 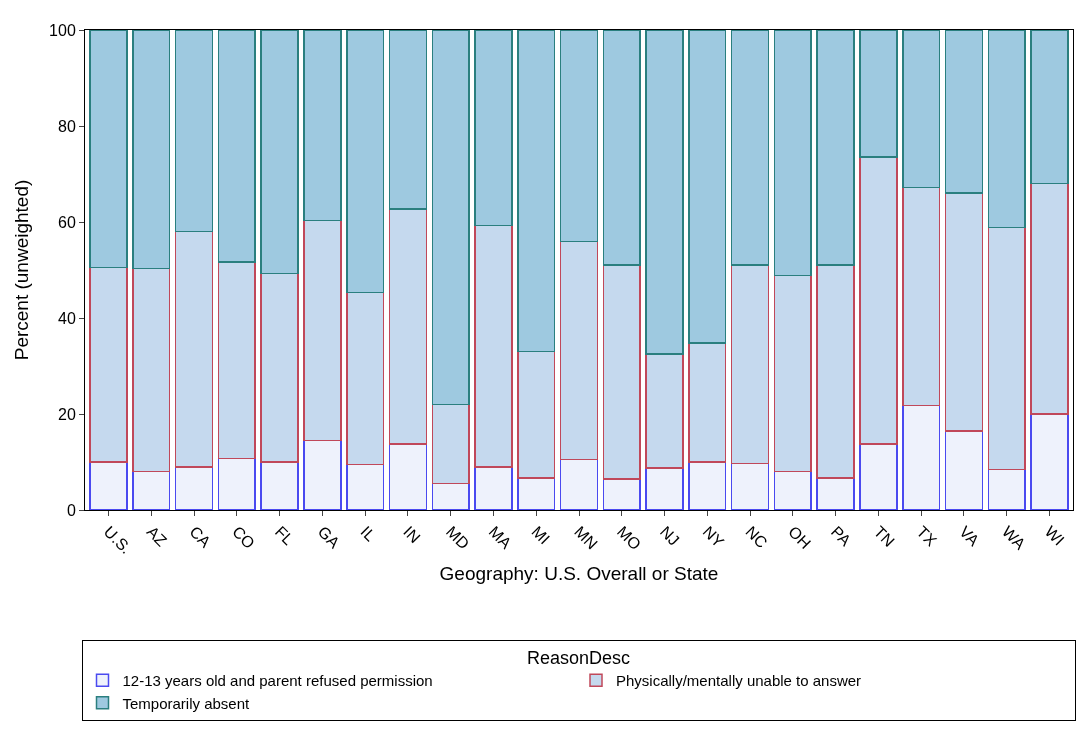 I want to click on y-tick-label: 60, so click(x=67, y=222).